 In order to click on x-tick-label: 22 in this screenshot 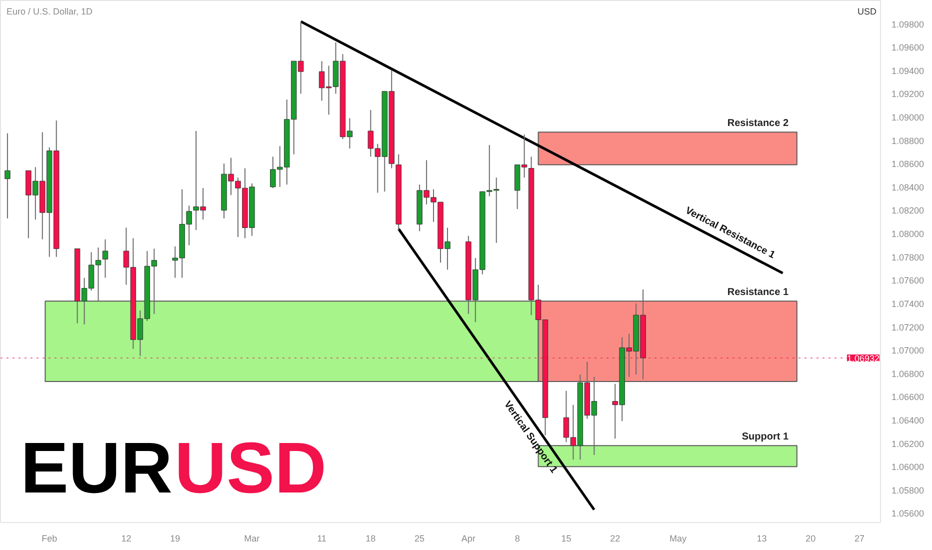, I will do `click(615, 539)`.